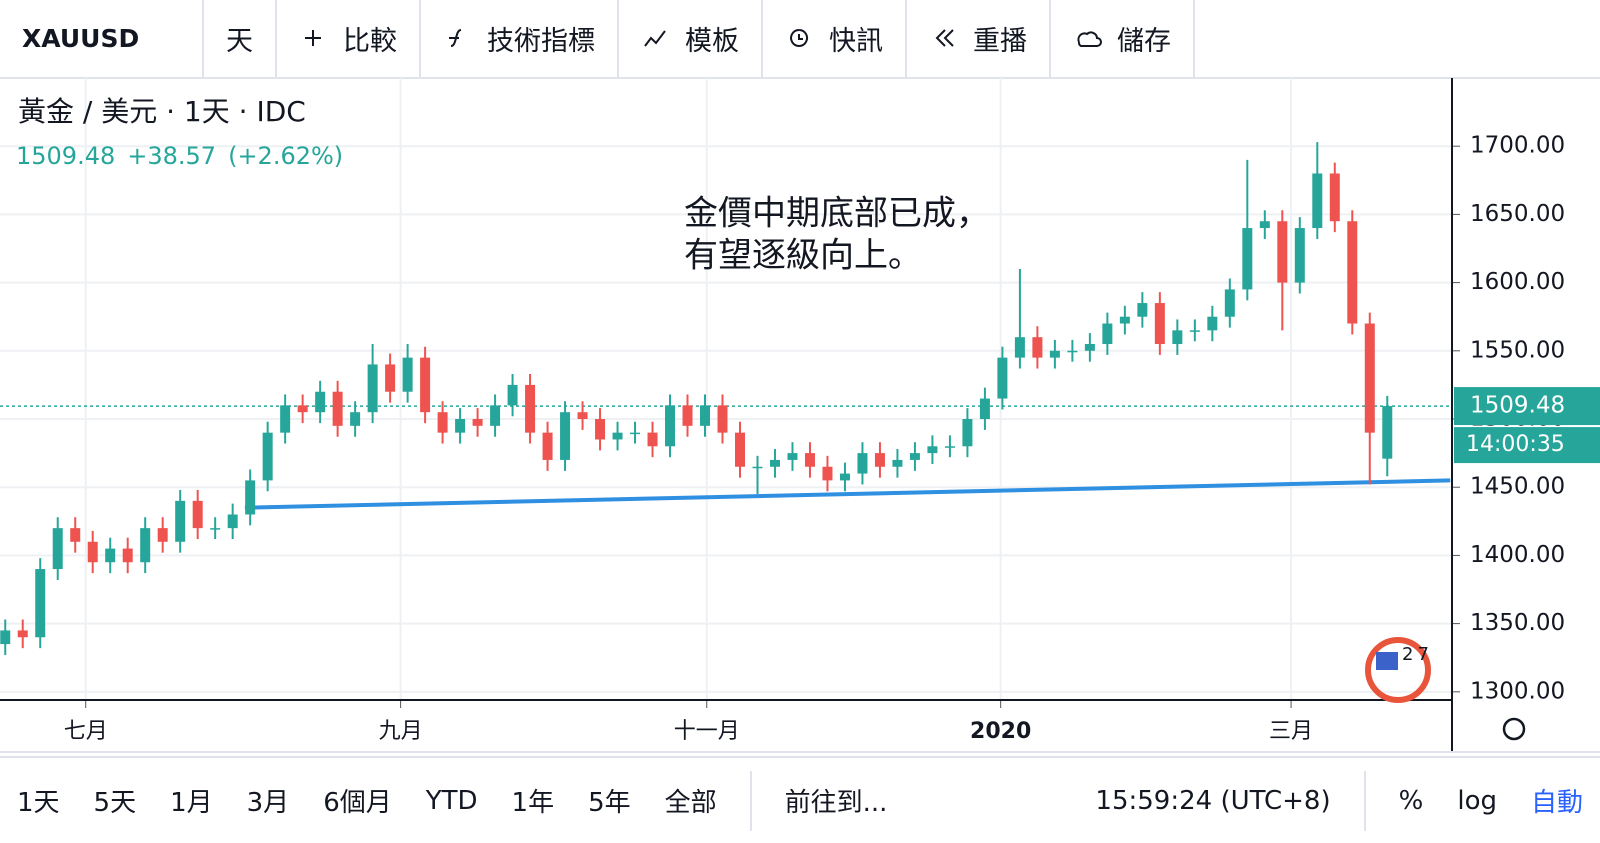 The height and width of the screenshot is (843, 1600). Describe the element at coordinates (1517, 282) in the screenshot. I see `y-tick-label: 1600.00` at that location.